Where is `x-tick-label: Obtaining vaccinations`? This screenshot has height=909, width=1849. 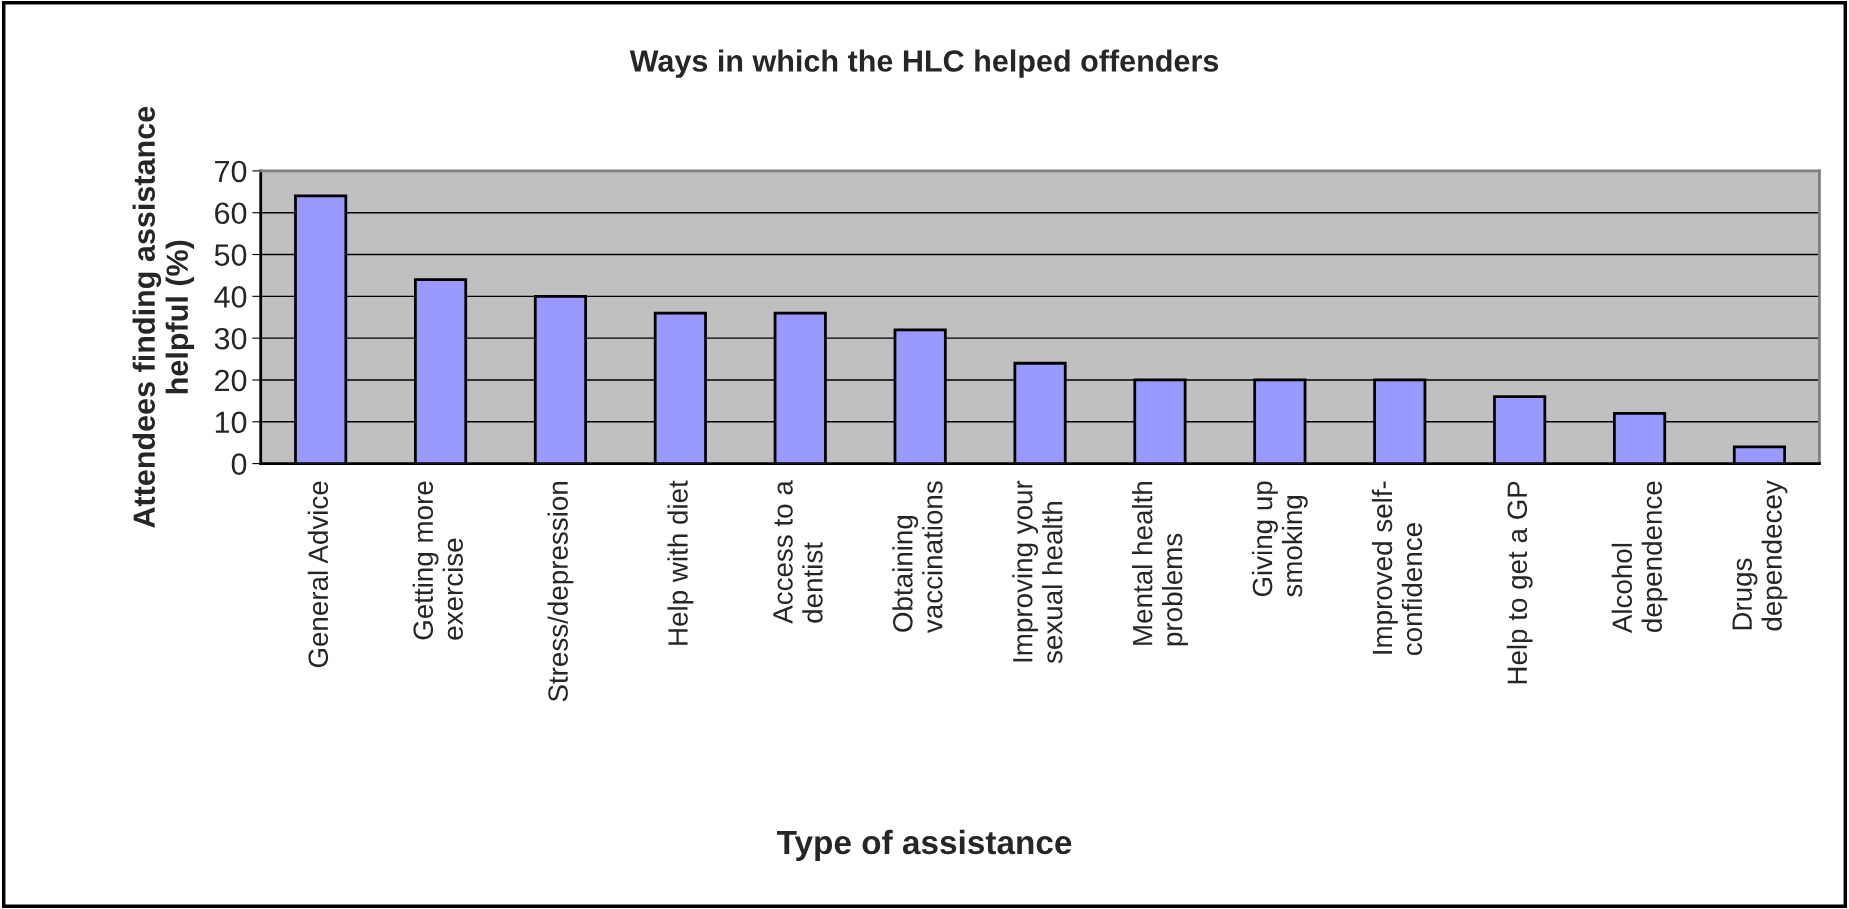
x-tick-label: Obtaining vaccinations is located at coordinates (917, 557).